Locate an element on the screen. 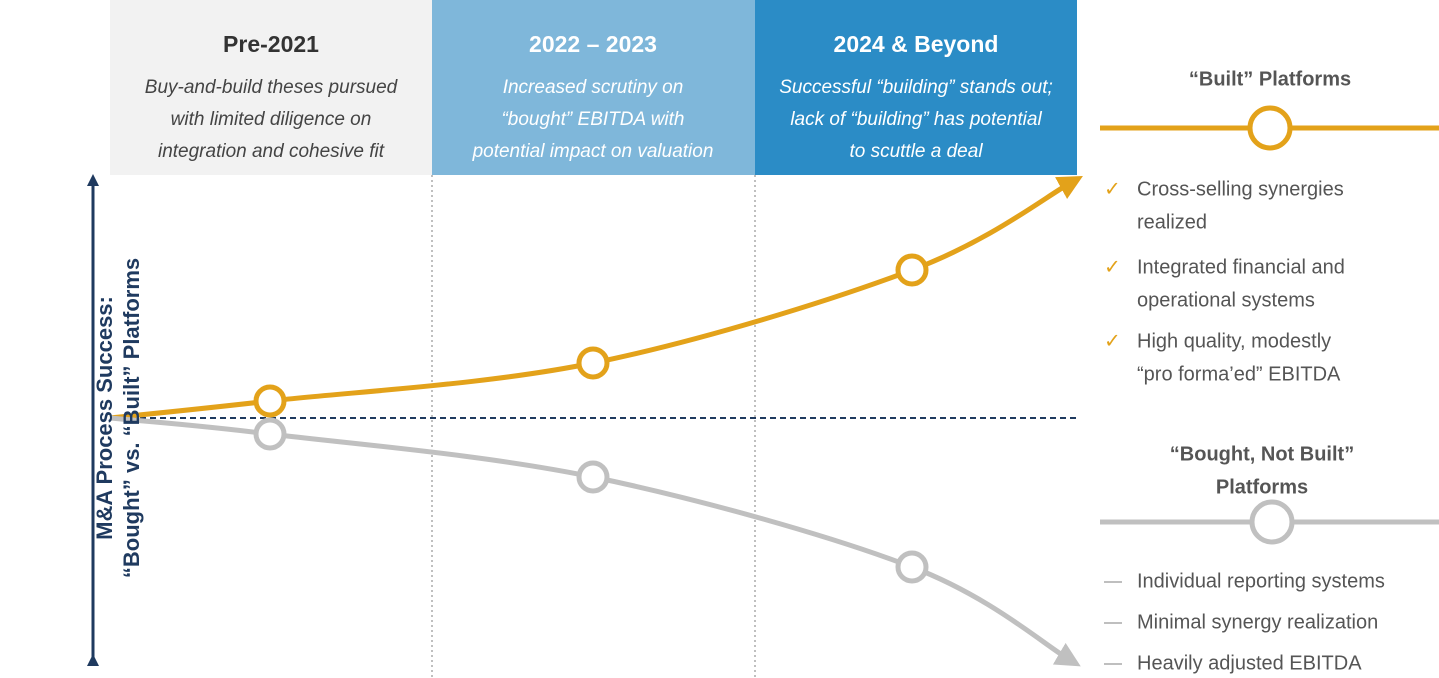  period-description: to scuttle a deal is located at coordinates (916, 151).